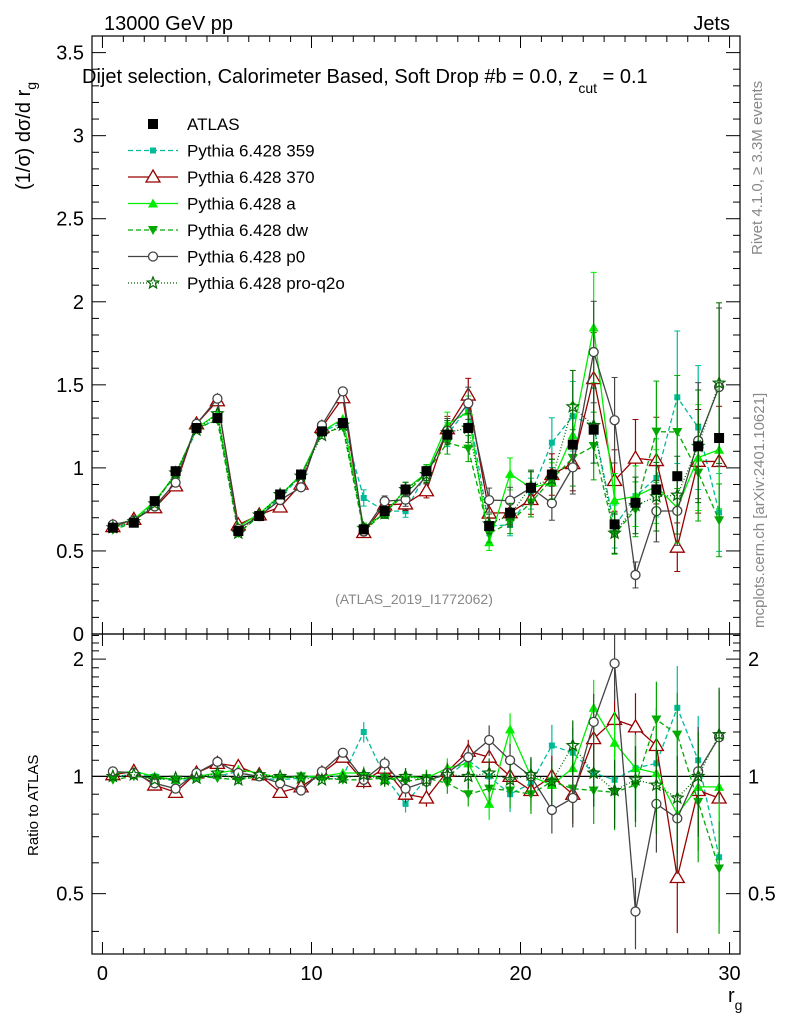 This screenshot has width=786, height=1024. Describe the element at coordinates (731, 996) in the screenshot. I see `x-axis-label-main: r` at that location.